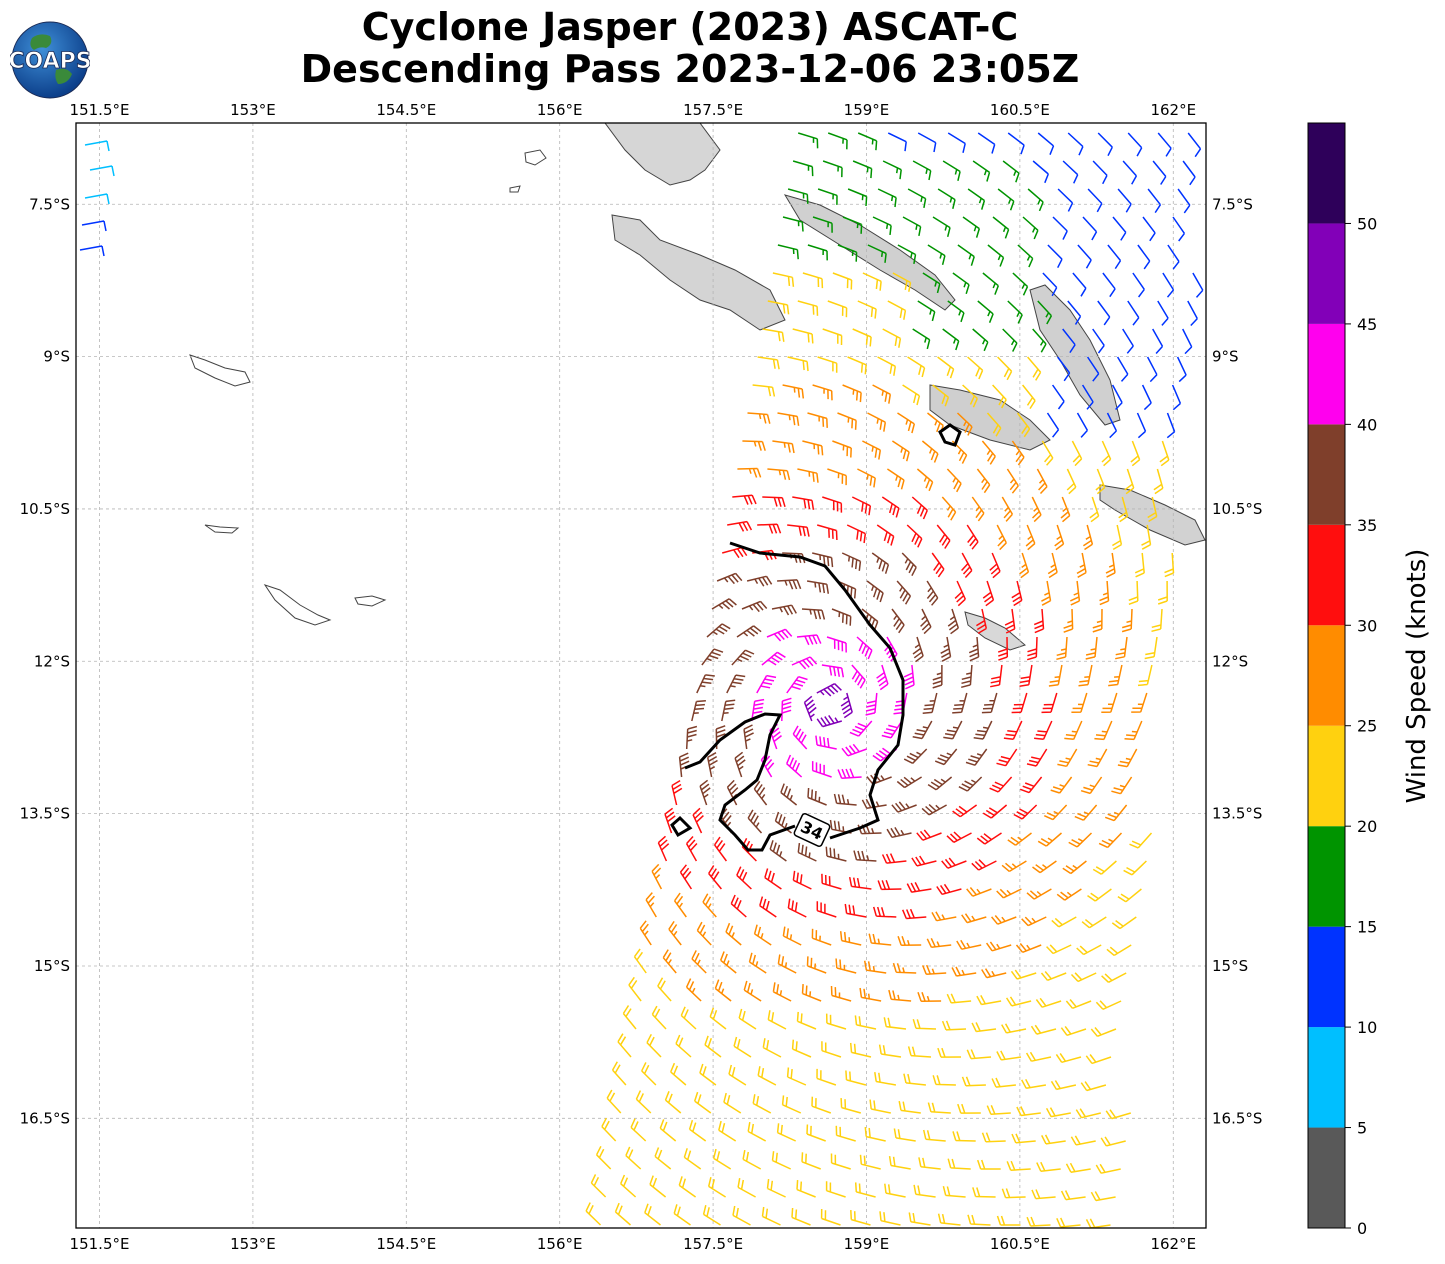  What do you see at coordinates (1367, 927) in the screenshot?
I see `colorbar-tick-label-3: 15` at bounding box center [1367, 927].